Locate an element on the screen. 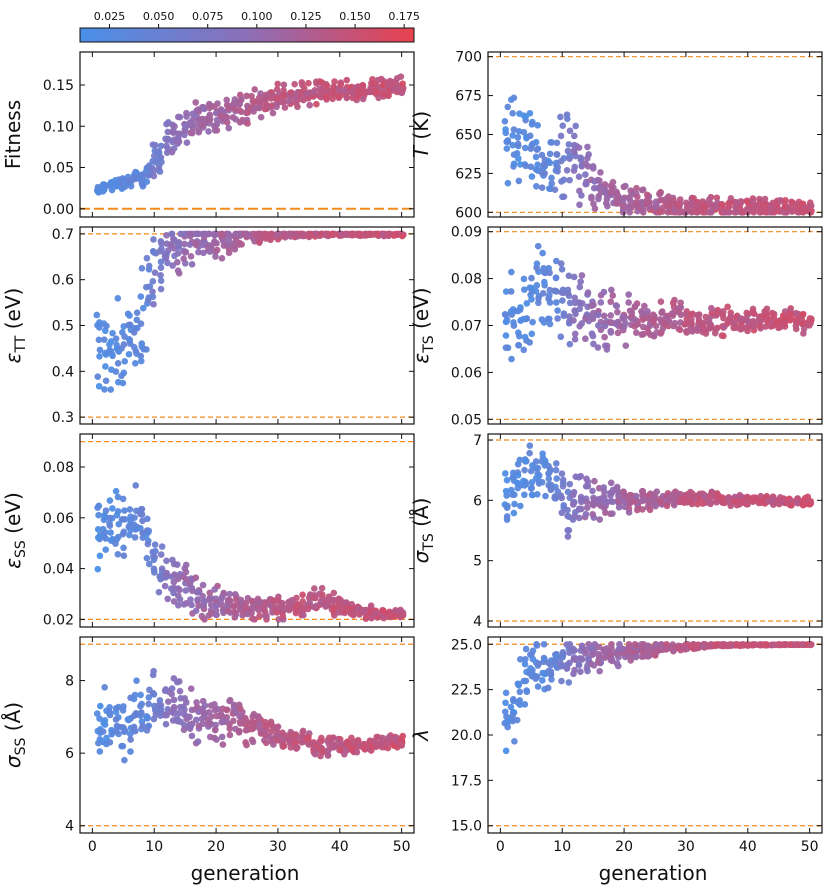 The height and width of the screenshot is (892, 831). y-tick-label: 0.3 is located at coordinates (63, 418).